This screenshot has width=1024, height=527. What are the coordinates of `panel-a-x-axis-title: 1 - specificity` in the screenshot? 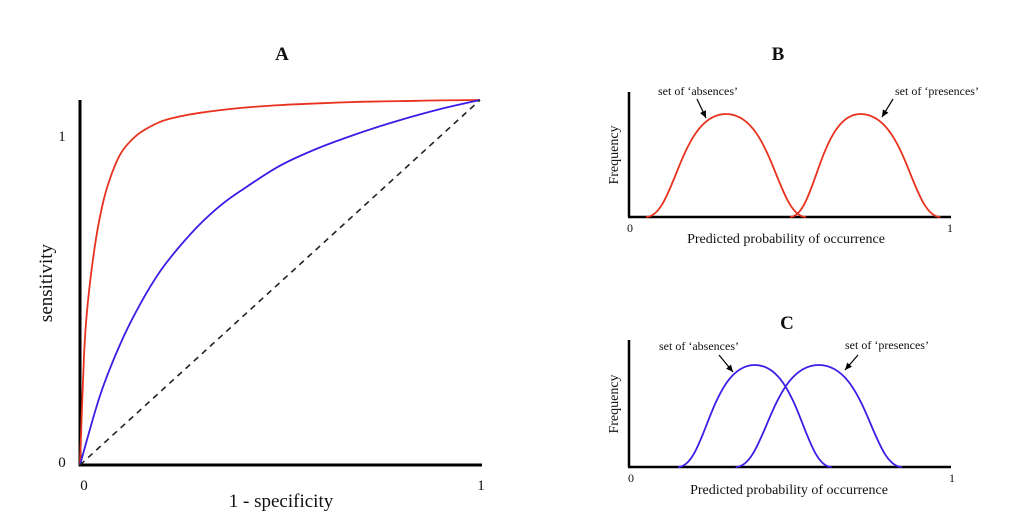 It's located at (281, 501).